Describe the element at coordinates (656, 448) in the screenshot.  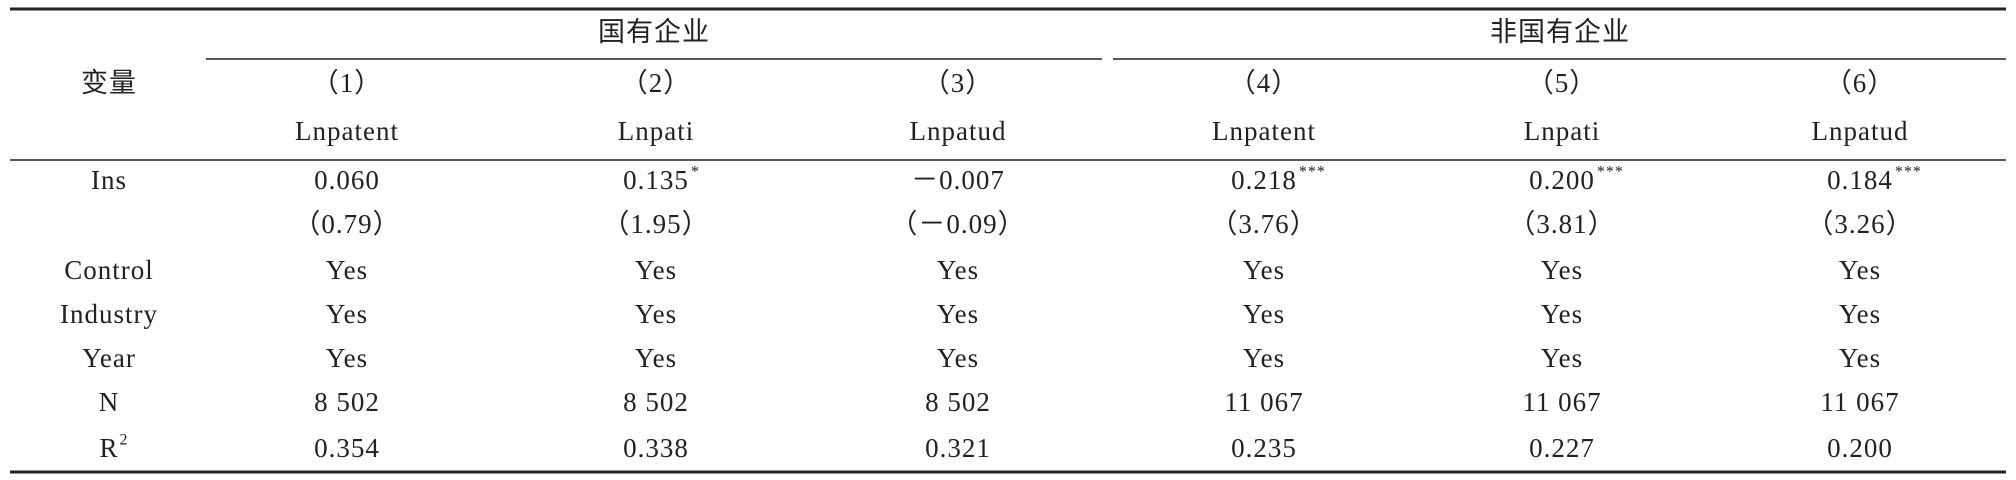
I see `cell: 0.338` at that location.